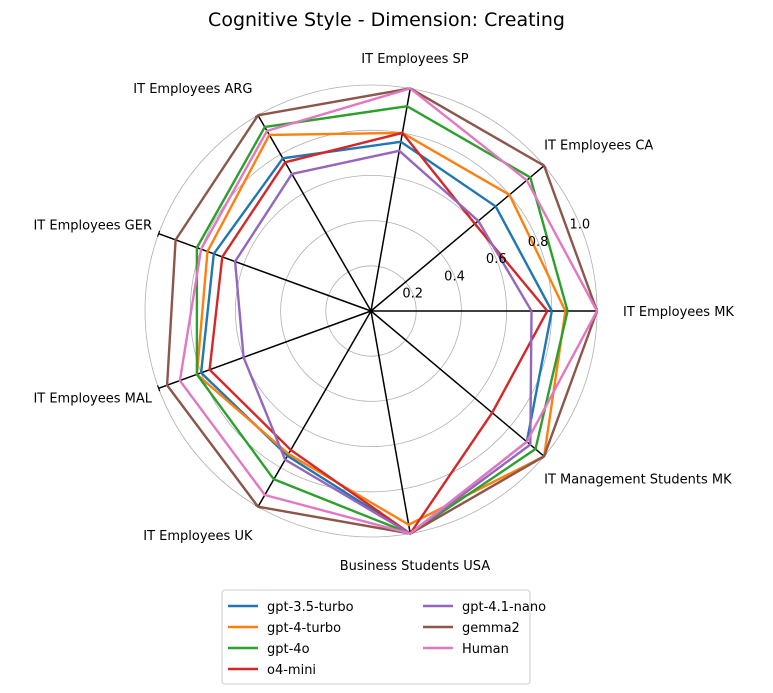  I want to click on axis-label: IT Employees UK, so click(198, 536).